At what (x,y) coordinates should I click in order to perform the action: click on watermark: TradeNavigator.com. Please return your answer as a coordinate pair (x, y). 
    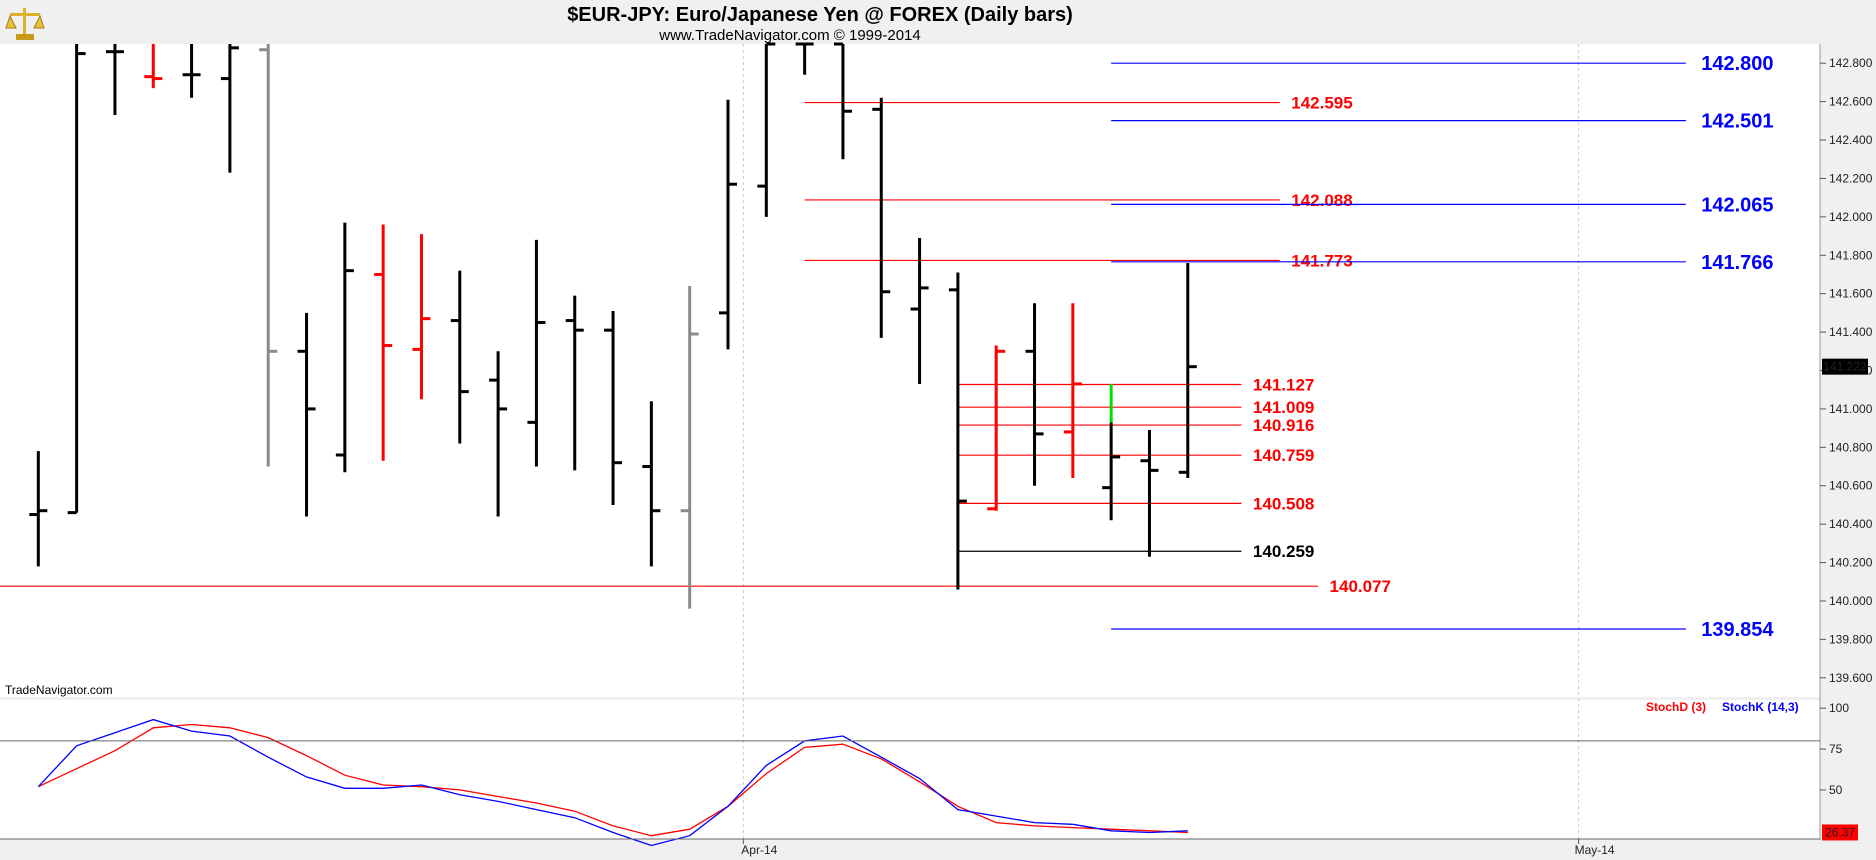
    Looking at the image, I should click on (59, 690).